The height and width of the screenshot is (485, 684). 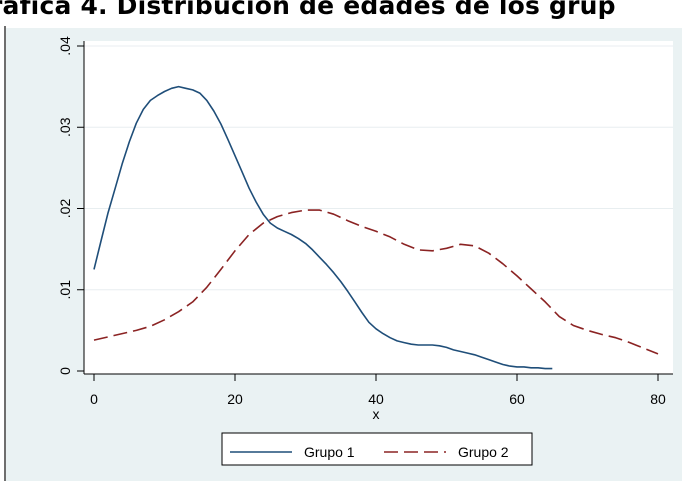 What do you see at coordinates (329, 452) in the screenshot?
I see `legend-label-grupo-1: Grupo 1` at bounding box center [329, 452].